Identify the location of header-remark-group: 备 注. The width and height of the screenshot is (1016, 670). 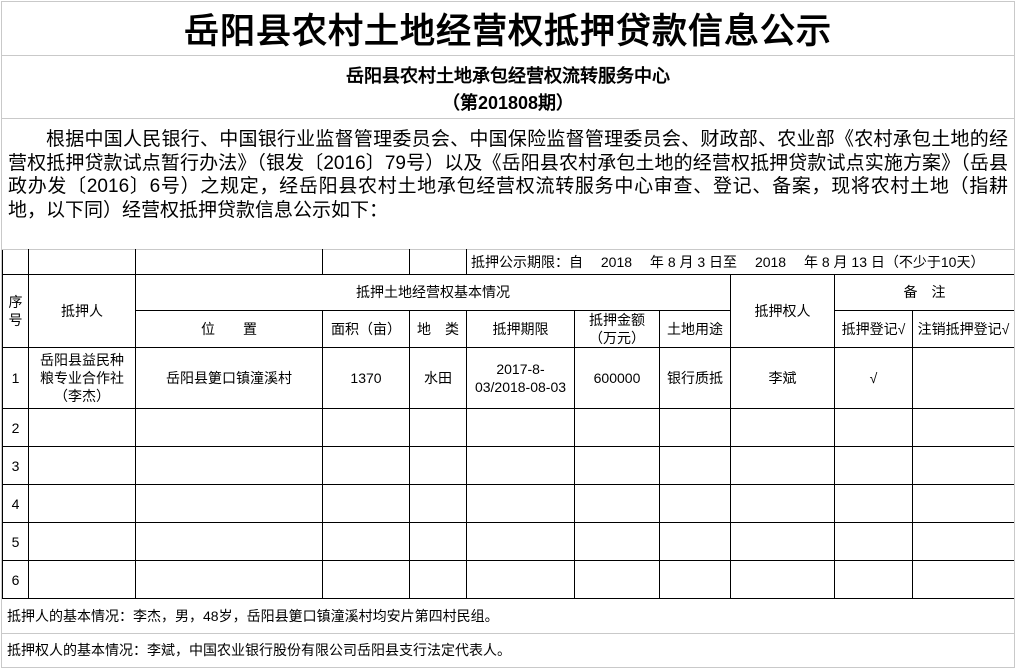
(924, 292).